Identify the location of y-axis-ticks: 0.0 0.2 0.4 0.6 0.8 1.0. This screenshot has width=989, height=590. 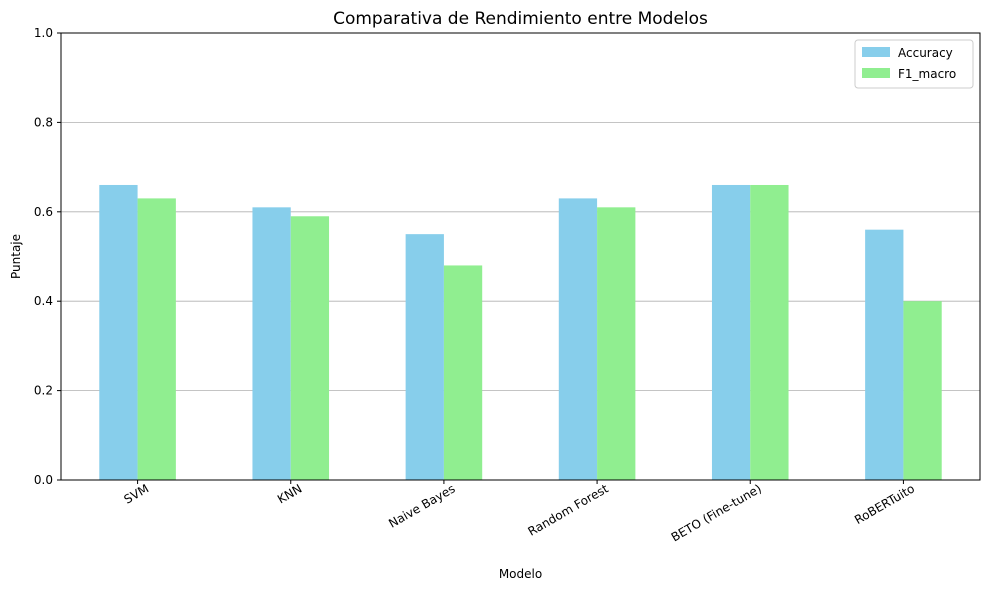
(47, 256).